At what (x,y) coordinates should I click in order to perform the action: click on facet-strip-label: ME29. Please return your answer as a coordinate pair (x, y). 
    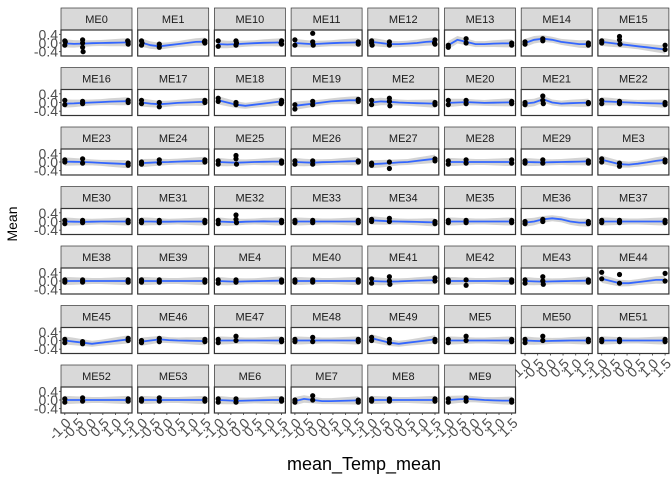
    Looking at the image, I should click on (556, 139).